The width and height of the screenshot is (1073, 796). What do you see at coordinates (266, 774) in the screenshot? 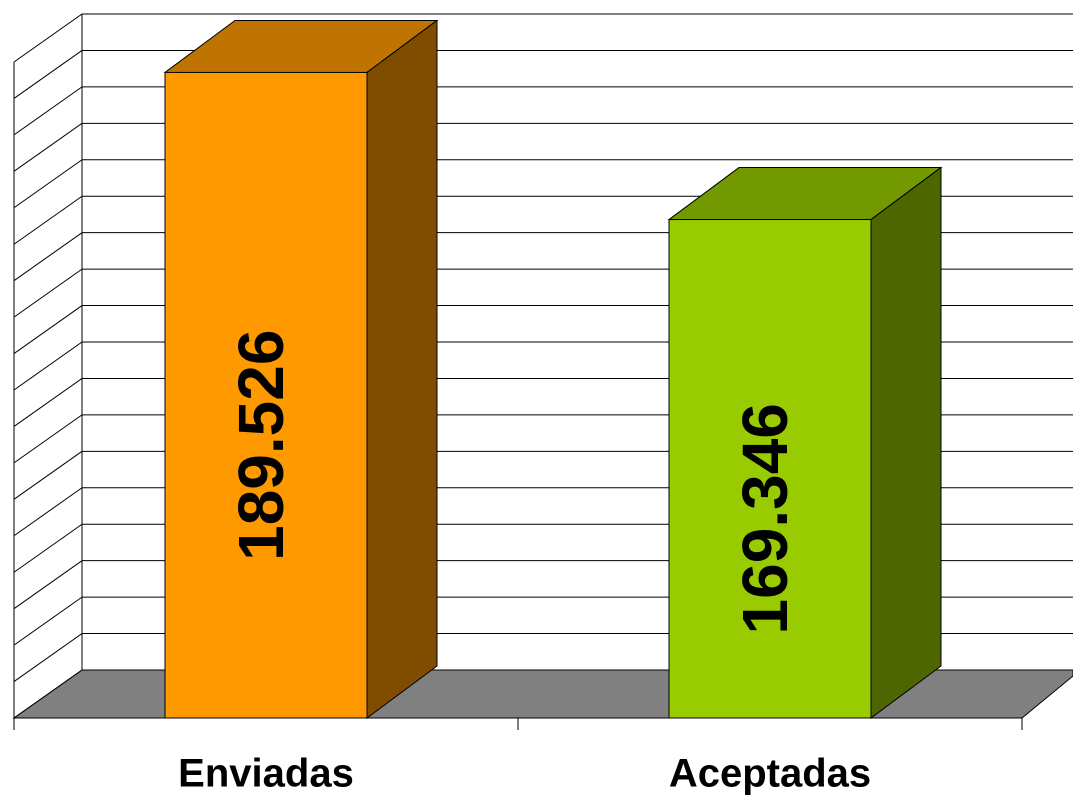
I see `x-tick-label: Enviadas` at bounding box center [266, 774].